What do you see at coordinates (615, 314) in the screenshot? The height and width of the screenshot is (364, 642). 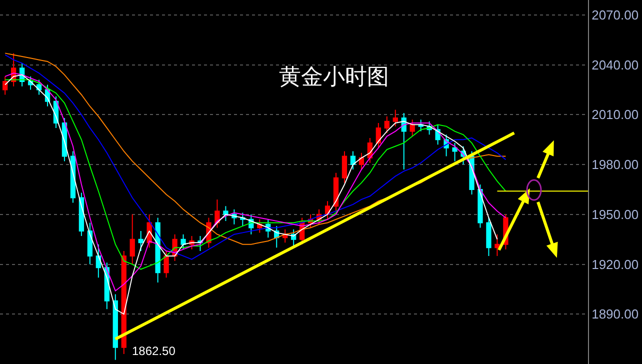 I see `y-tick-label: 1890.00` at bounding box center [615, 314].